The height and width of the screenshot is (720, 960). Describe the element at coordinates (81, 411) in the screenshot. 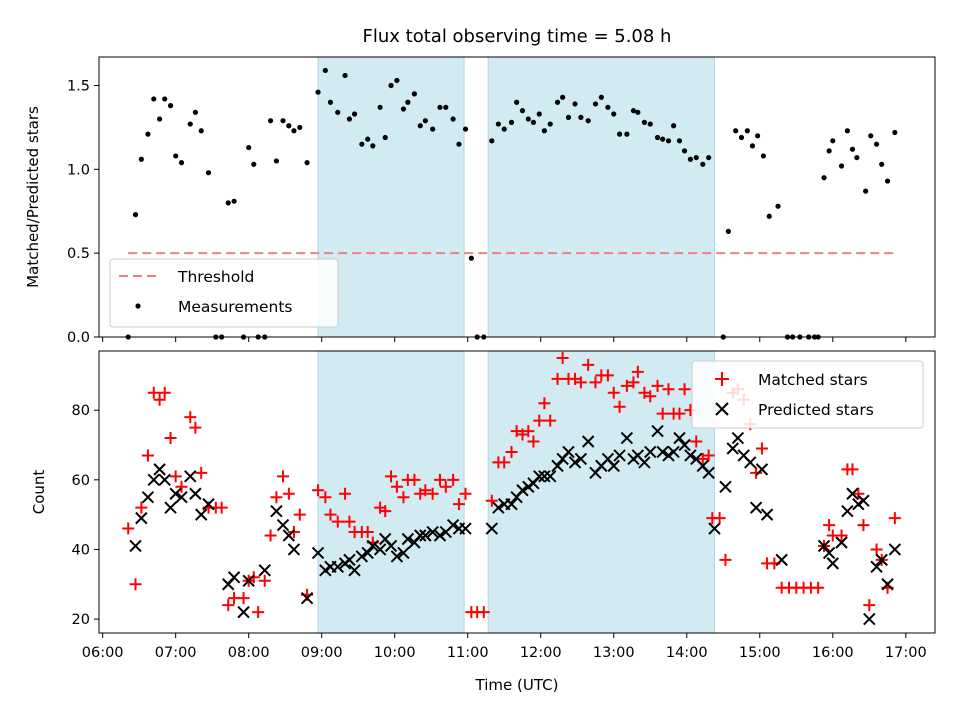

I see `y-tick-label: 80` at that location.